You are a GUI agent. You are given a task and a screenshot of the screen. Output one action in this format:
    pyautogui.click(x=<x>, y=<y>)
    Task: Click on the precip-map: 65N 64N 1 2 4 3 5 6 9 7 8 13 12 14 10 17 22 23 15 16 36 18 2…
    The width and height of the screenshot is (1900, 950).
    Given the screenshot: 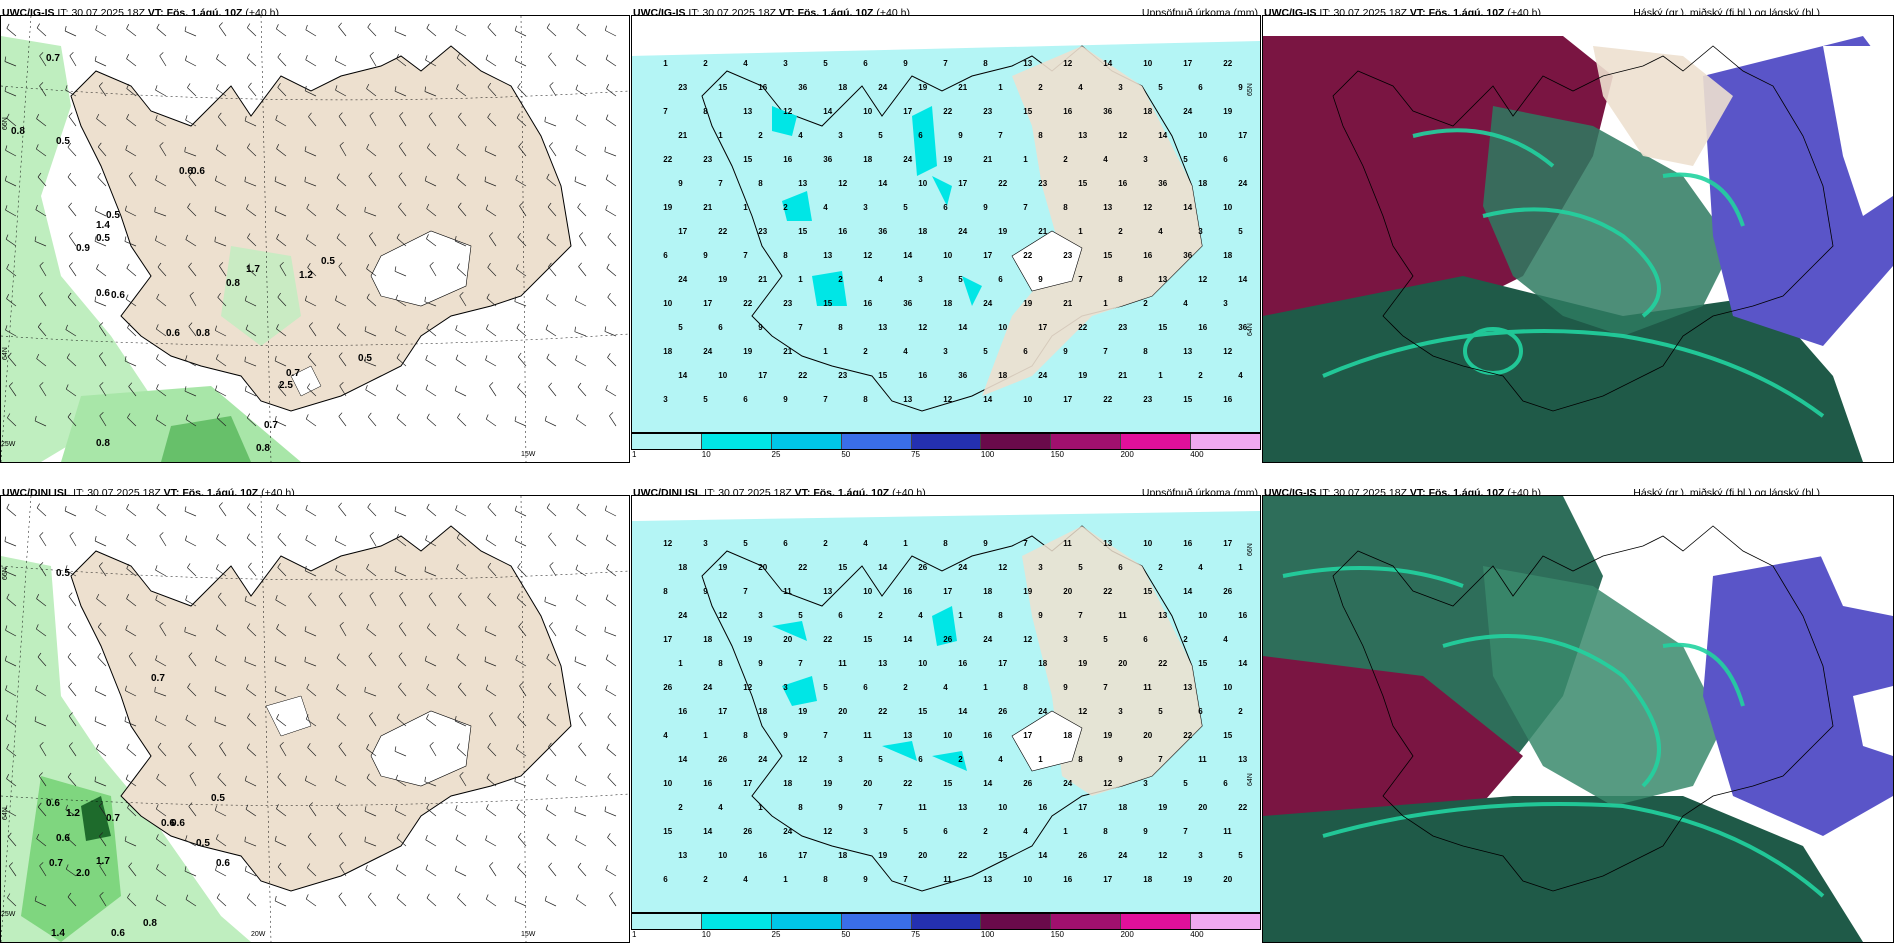 What is the action you would take?
    pyautogui.click(x=946, y=224)
    